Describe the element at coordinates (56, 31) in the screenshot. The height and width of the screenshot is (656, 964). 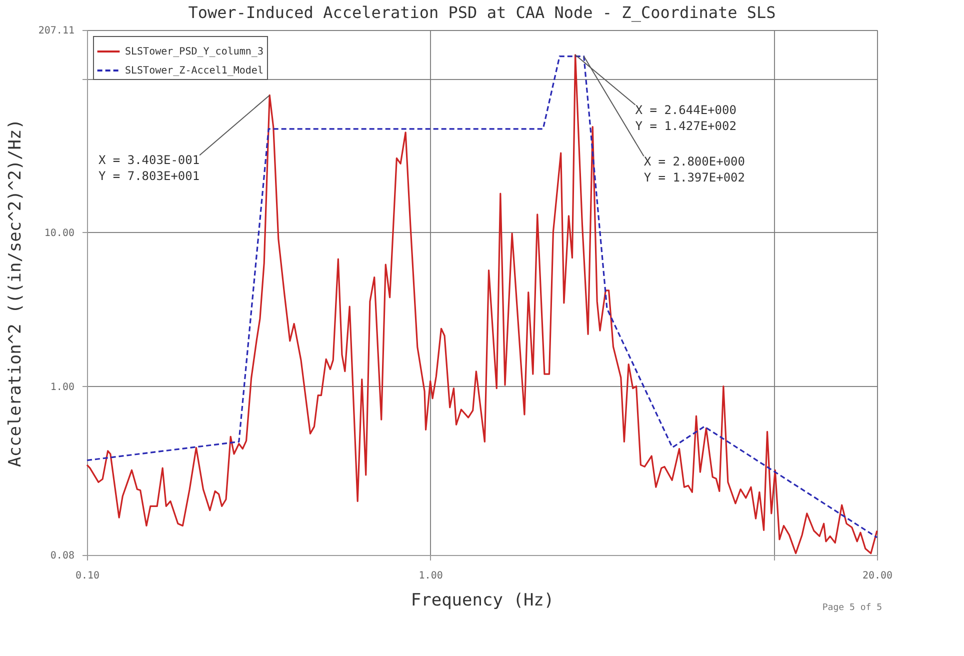
I see `y-tick-label: 207.11` at that location.